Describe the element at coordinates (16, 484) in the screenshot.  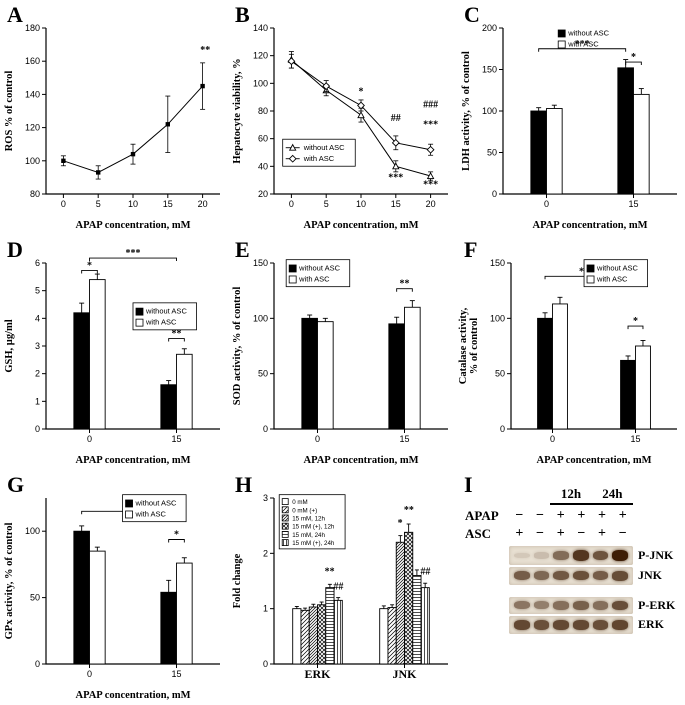
I see `panel-label-G: G` at that location.